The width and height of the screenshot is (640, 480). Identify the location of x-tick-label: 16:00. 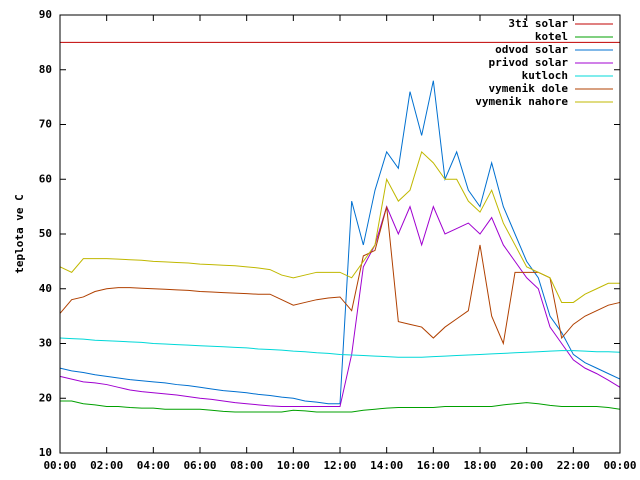
(433, 465).